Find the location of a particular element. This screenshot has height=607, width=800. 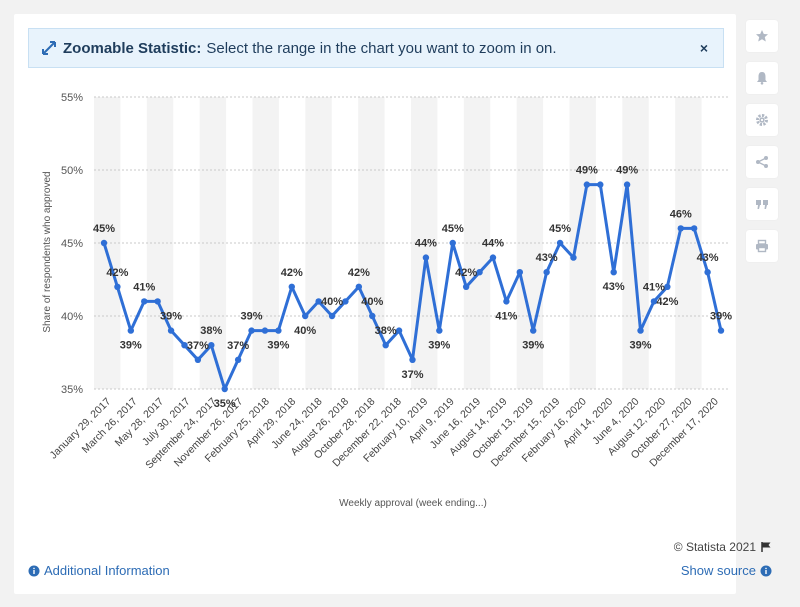

data-label: 46% is located at coordinates (681, 214).